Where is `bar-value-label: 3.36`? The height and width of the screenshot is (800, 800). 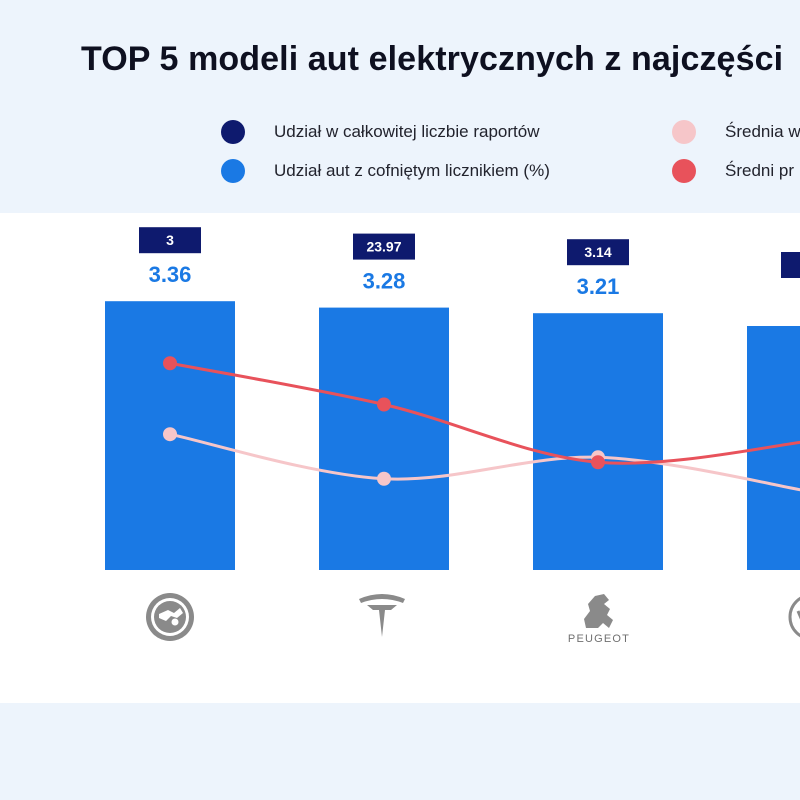
bar-value-label: 3.36 is located at coordinates (170, 274).